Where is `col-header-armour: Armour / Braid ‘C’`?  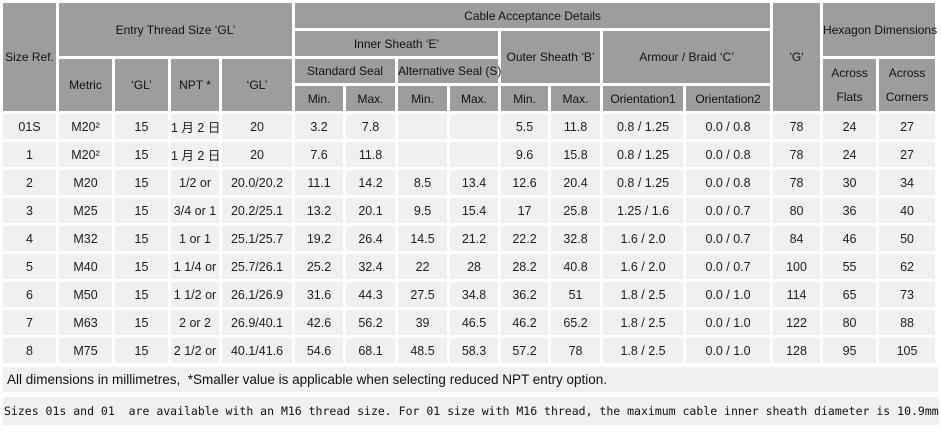
col-header-armour: Armour / Braid ‘C’ is located at coordinates (687, 57).